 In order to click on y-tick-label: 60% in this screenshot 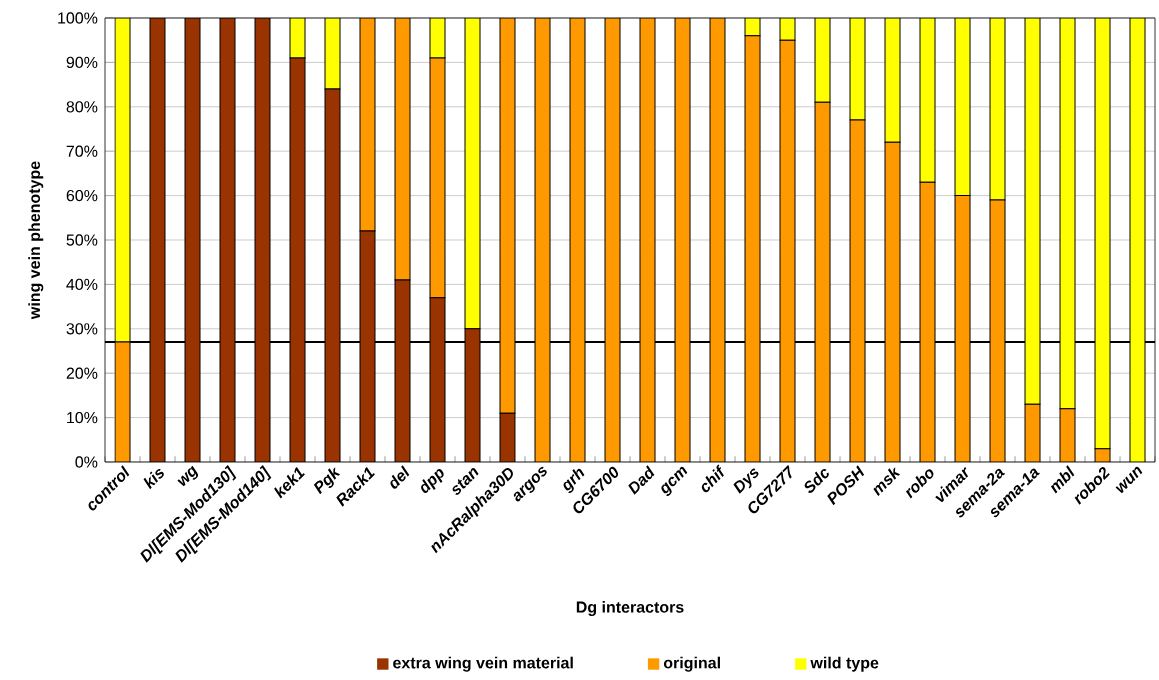, I will do `click(82, 195)`.